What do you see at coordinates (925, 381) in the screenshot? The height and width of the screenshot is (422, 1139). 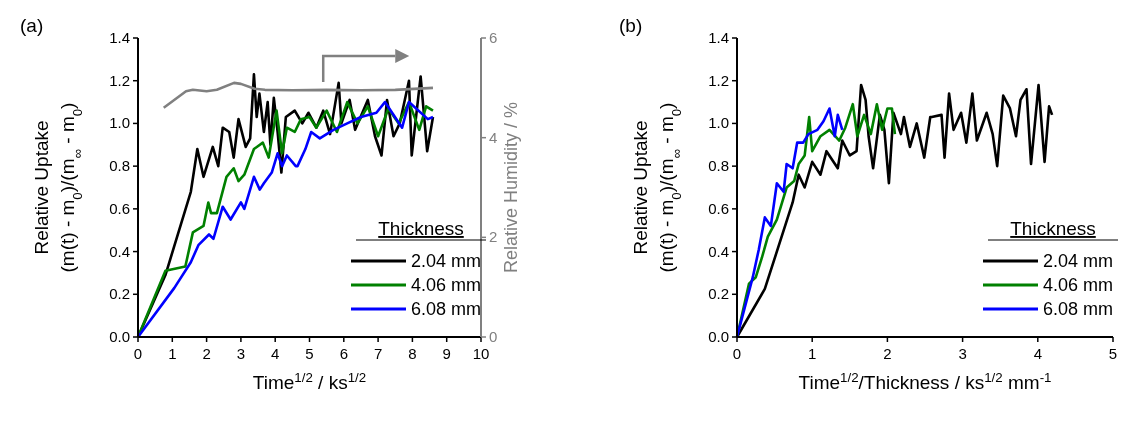 I see `x-axis-title: Time$^{1/2}$/Thickness / ks$^{1/2}$ mm$^{-1}$` at bounding box center [925, 381].